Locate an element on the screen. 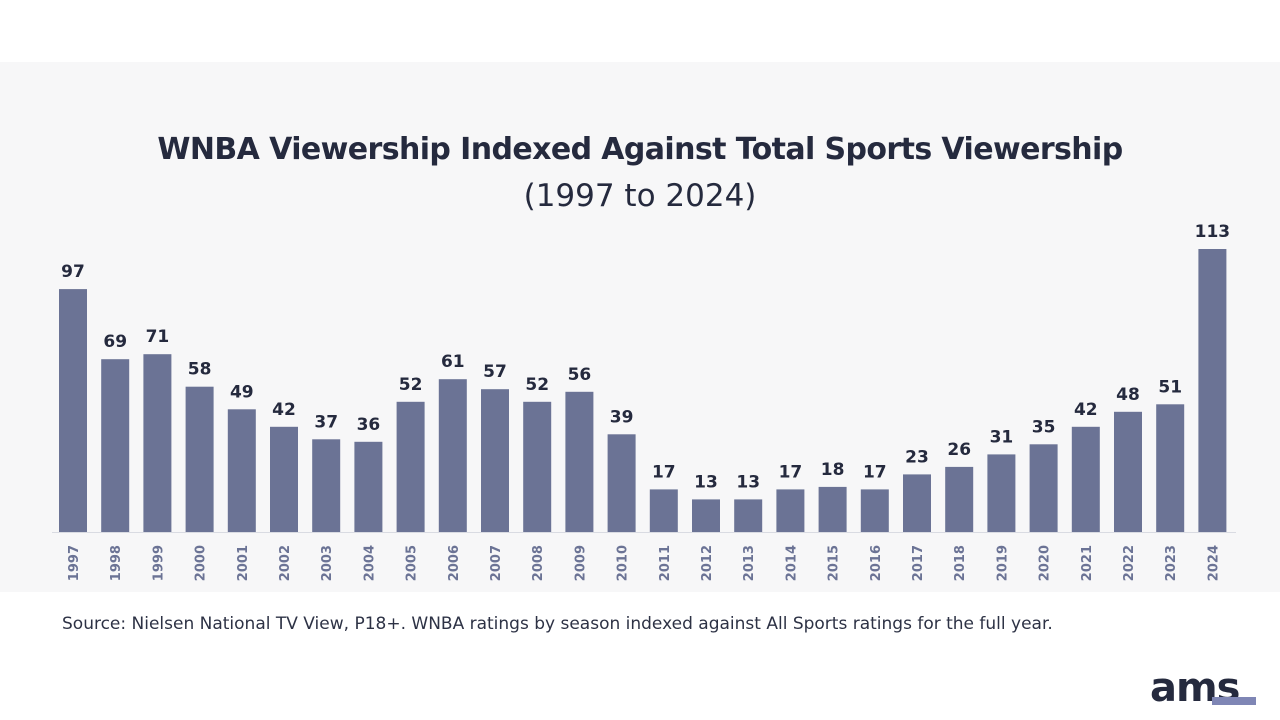 This screenshot has height=720, width=1280. bar-2000 is located at coordinates (199, 459).